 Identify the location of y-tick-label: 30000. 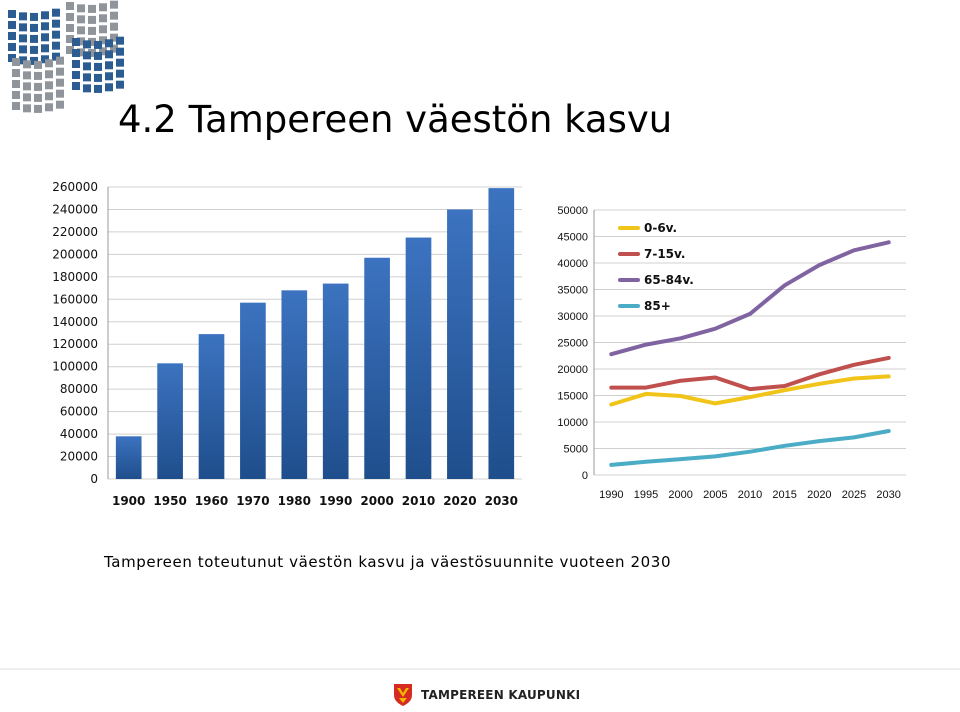
(572, 317).